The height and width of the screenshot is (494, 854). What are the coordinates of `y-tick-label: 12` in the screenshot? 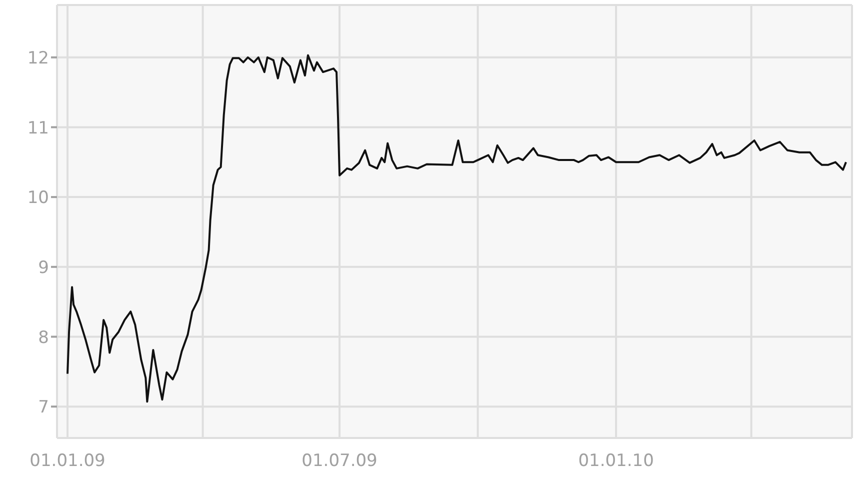 It's located at (38, 58).